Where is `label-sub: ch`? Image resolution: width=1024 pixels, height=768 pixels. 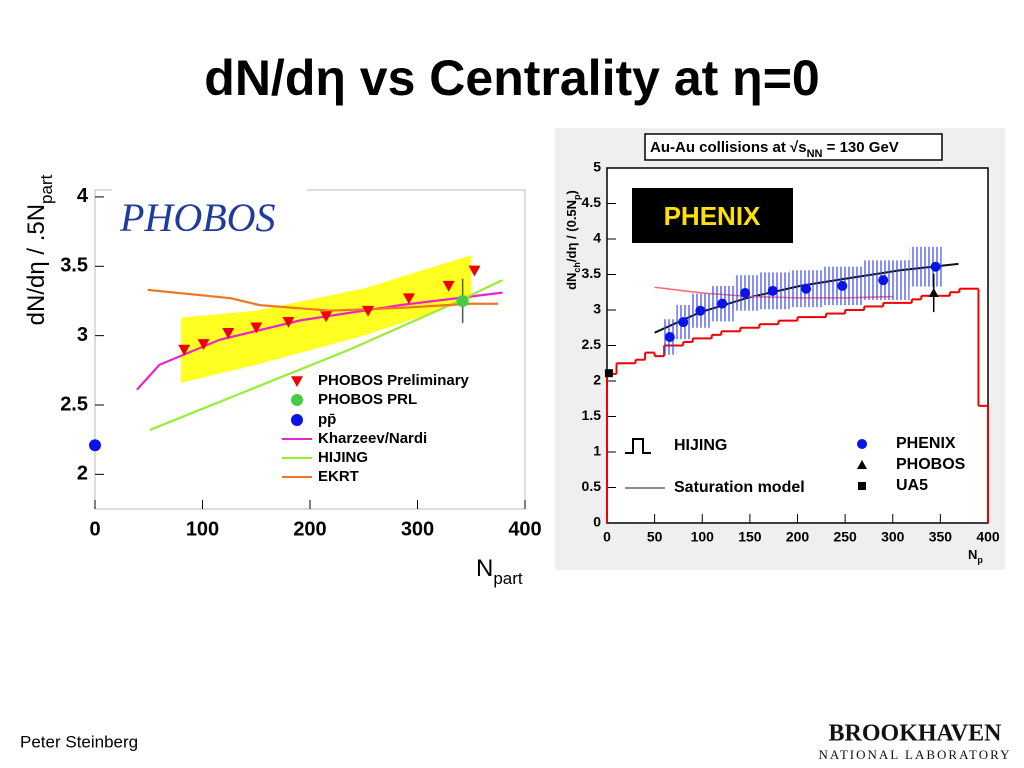
label-sub: ch is located at coordinates (577, 267).